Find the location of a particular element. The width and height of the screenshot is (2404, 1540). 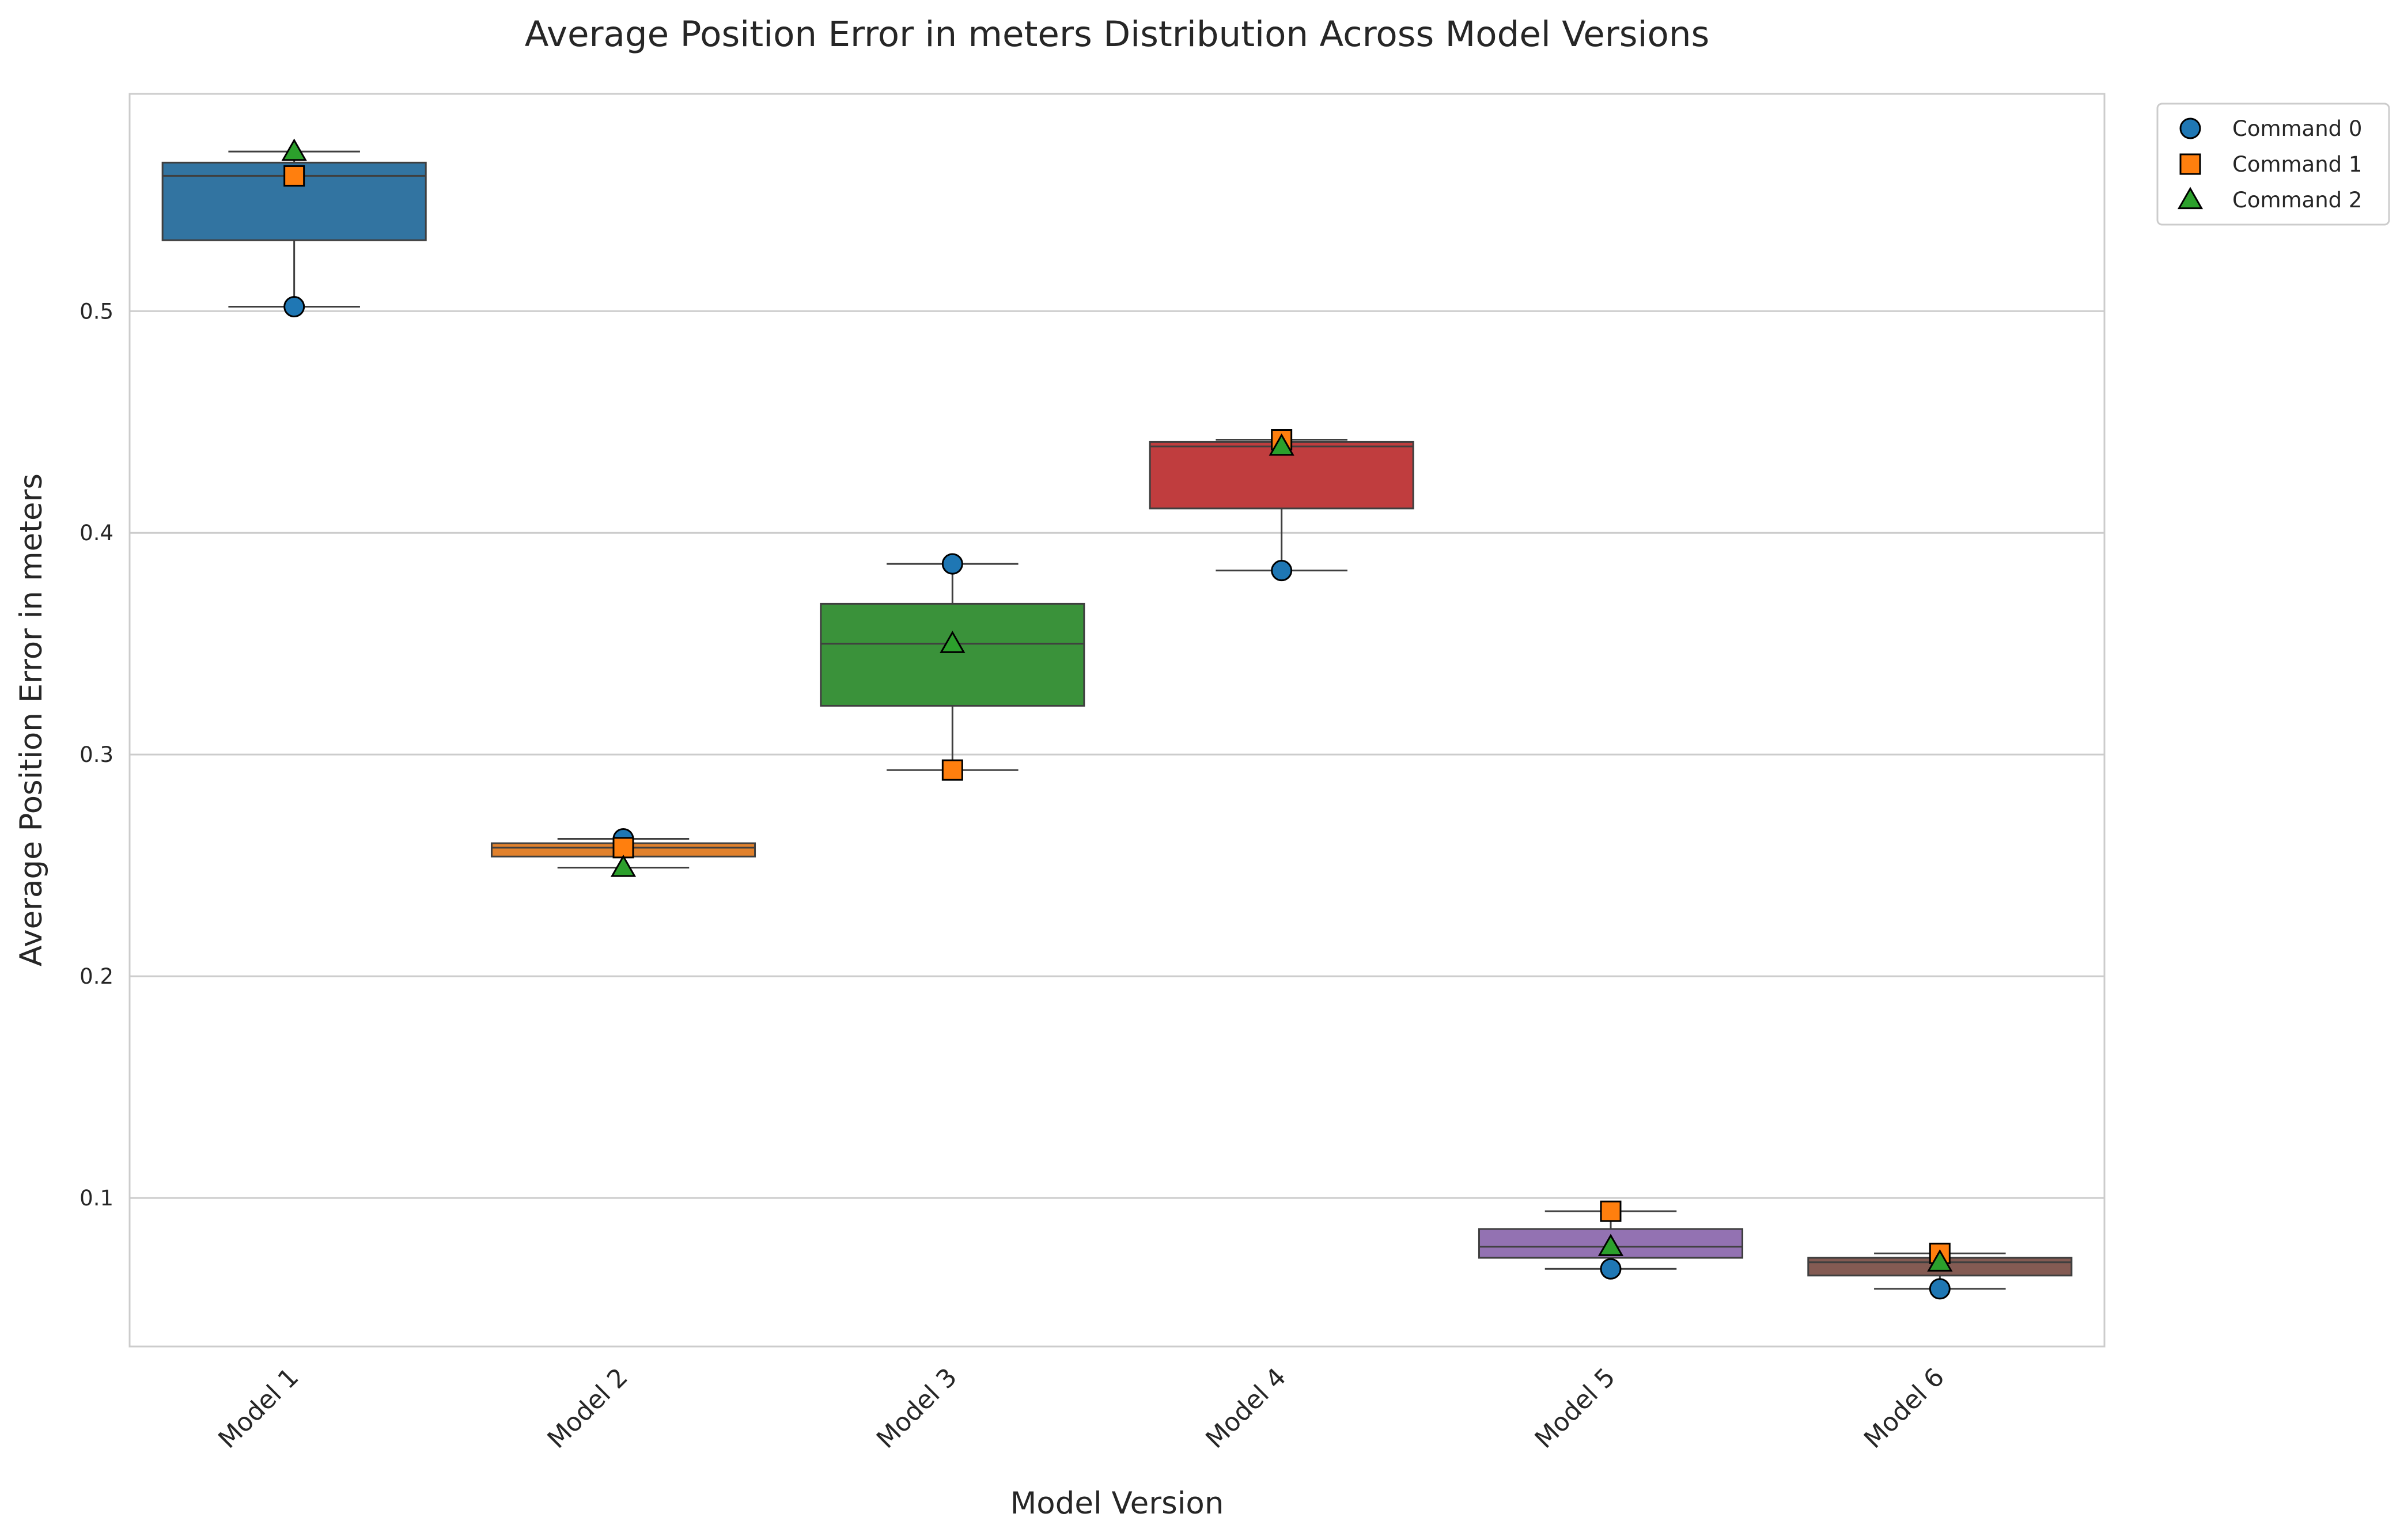

legend-label-command-0: Command 0 is located at coordinates (2297, 128).